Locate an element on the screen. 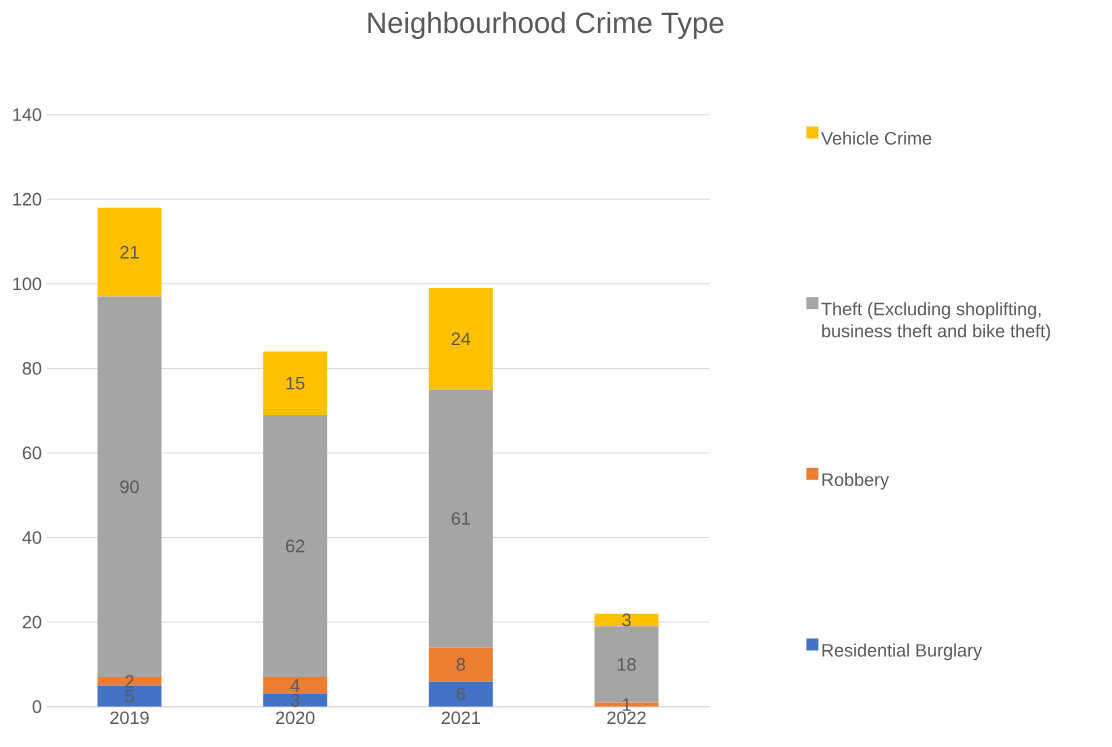 The image size is (1112, 747). y-tick-label: 0 is located at coordinates (37, 707).